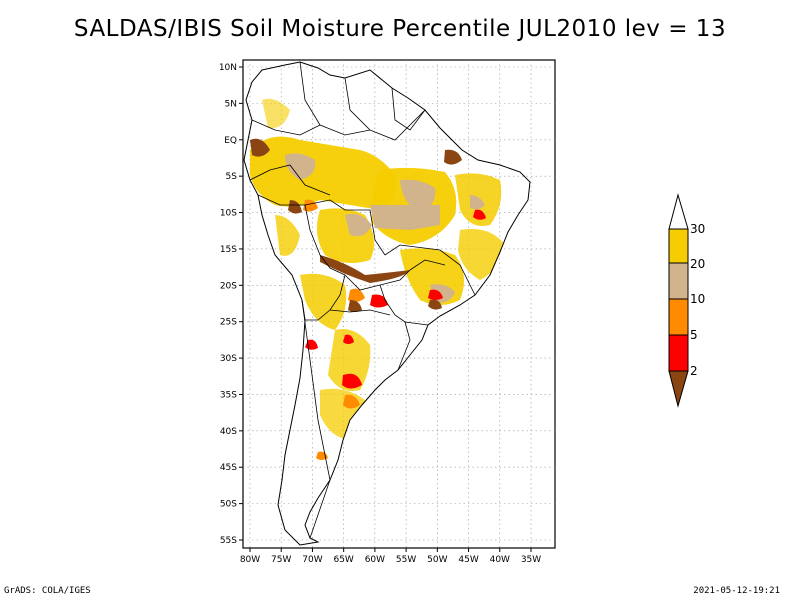 Image resolution: width=800 pixels, height=600 pixels. Describe the element at coordinates (406, 560) in the screenshot. I see `lon-tick-label: 55W` at that location.